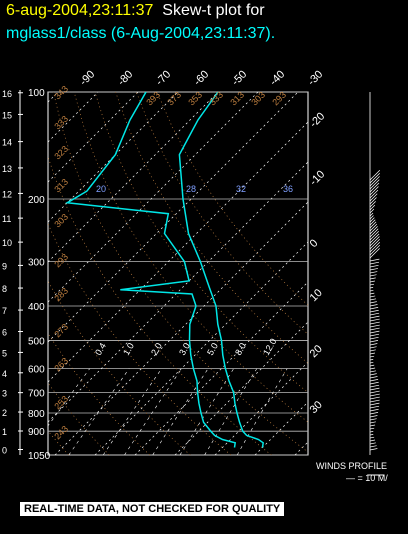  What do you see at coordinates (7, 243) in the screenshot?
I see `height-tick-label: 10` at bounding box center [7, 243].